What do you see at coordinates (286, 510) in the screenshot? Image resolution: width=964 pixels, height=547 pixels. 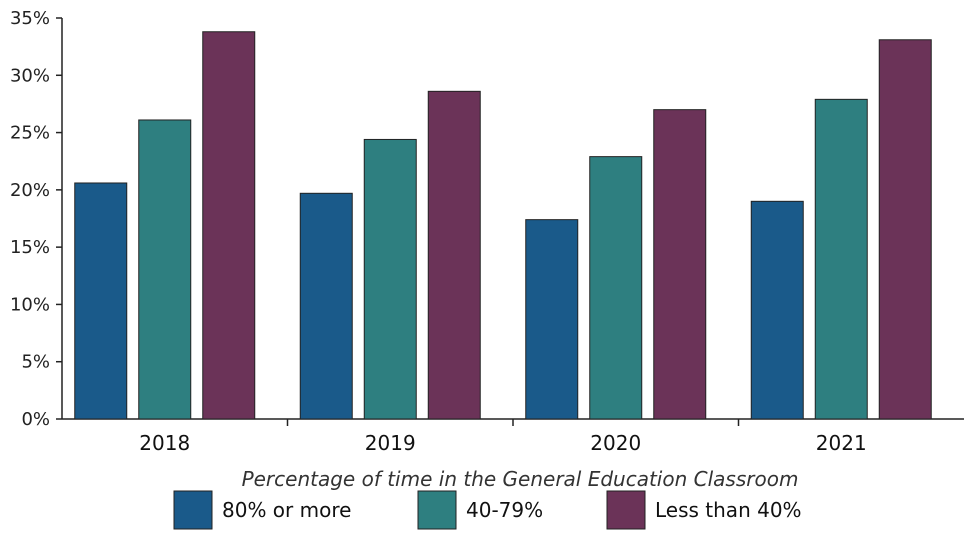 I see `legend-label: 80% or more` at bounding box center [286, 510].